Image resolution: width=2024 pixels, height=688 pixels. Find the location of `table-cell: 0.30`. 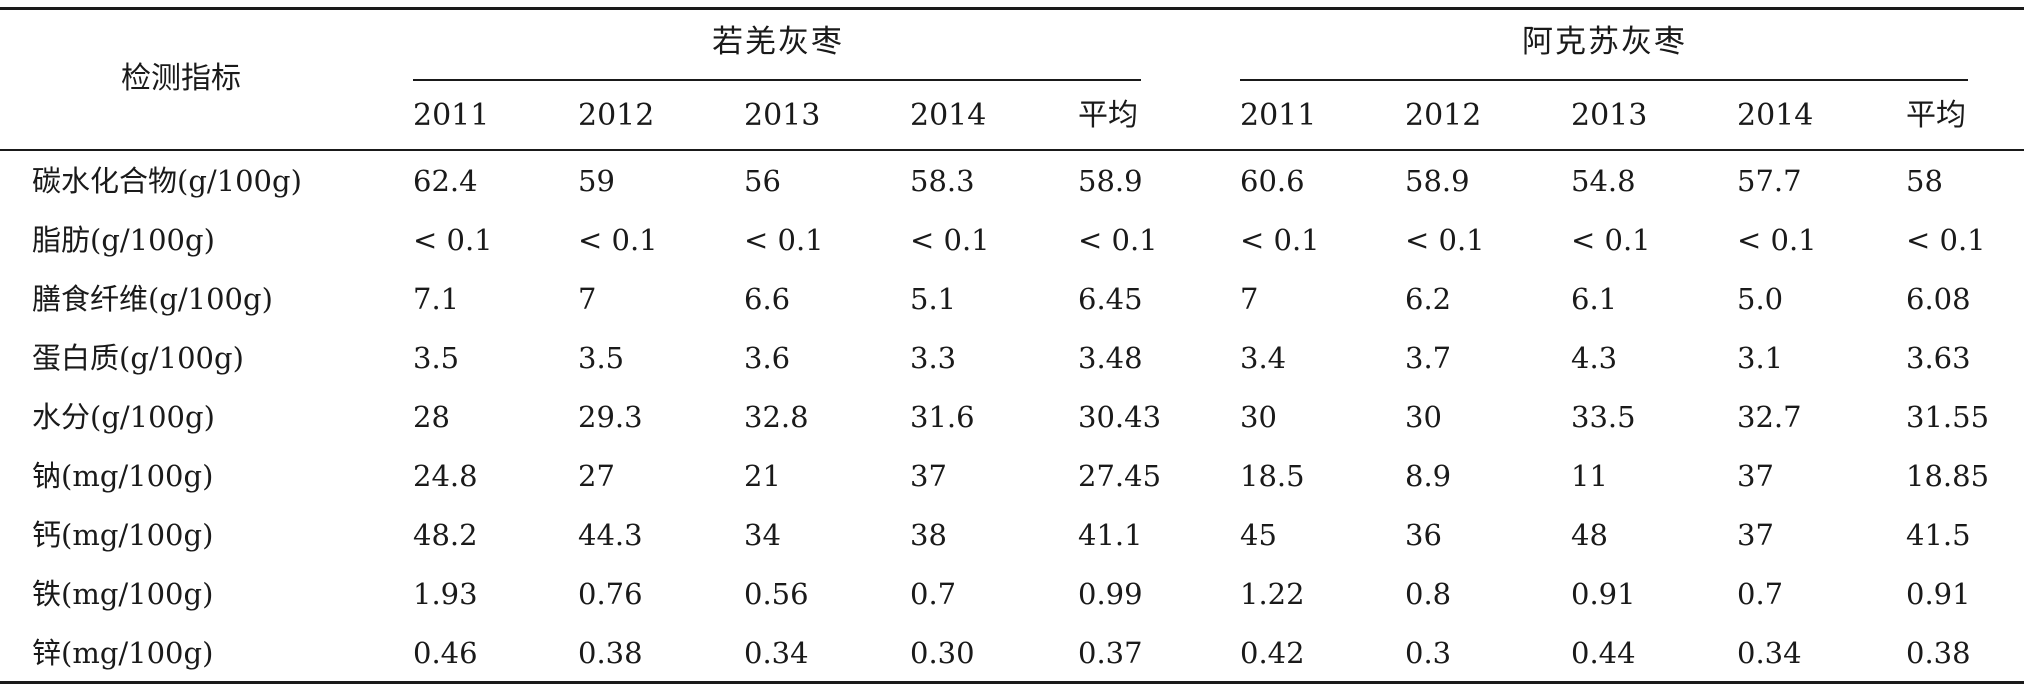

table-cell: 0.30 is located at coordinates (942, 653).